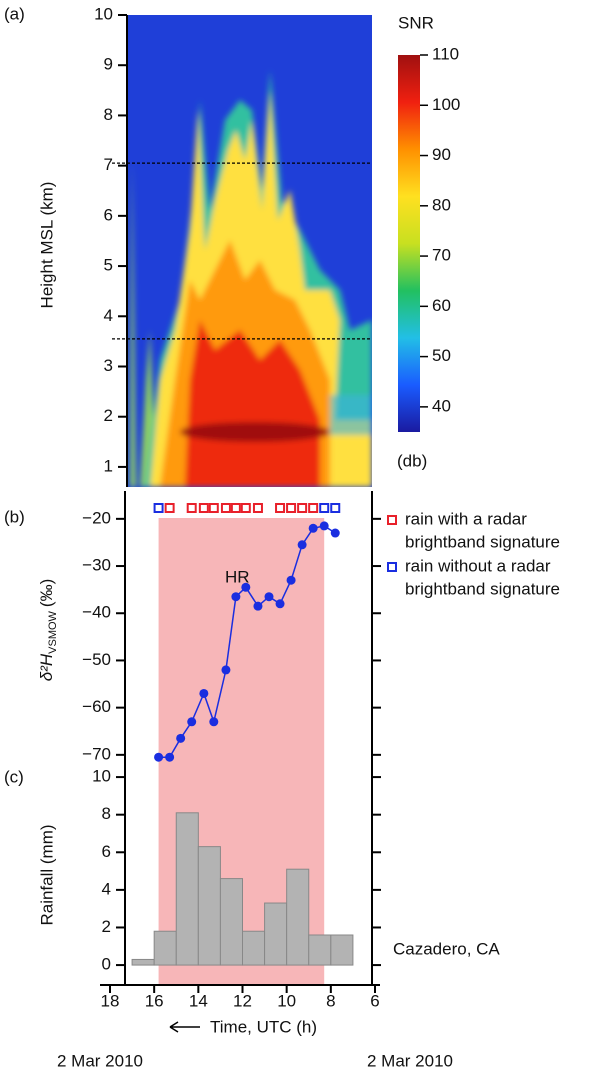 The width and height of the screenshot is (607, 1081). What do you see at coordinates (46, 245) in the screenshot?
I see `y-axis-label: Height MSL (km)` at bounding box center [46, 245].